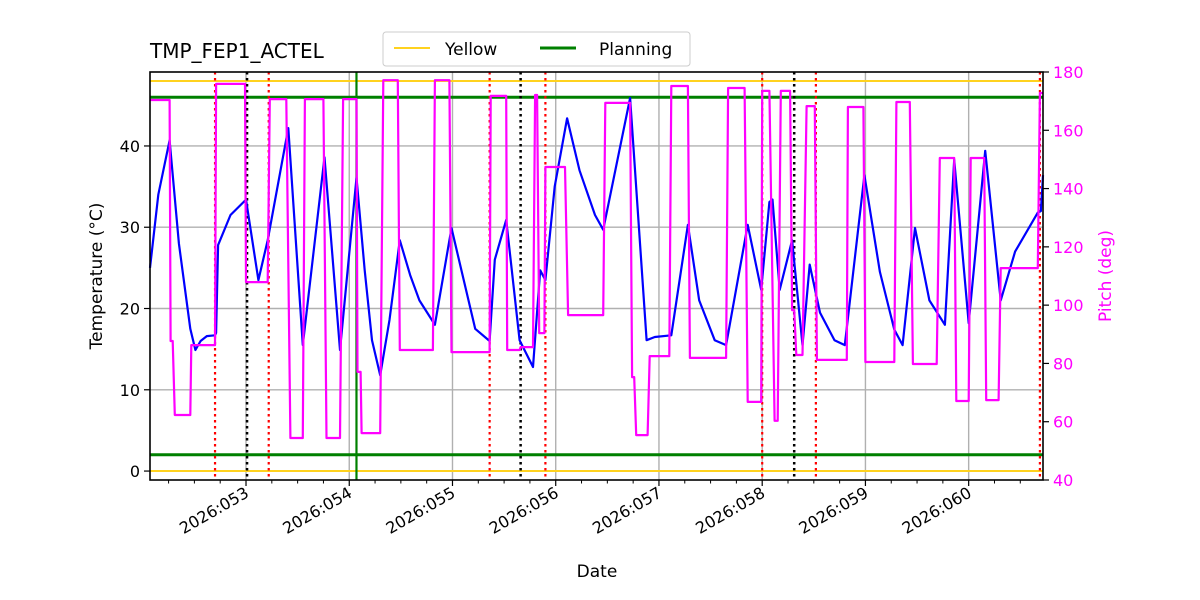 This screenshot has height=600, width=1200. Describe the element at coordinates (130, 309) in the screenshot. I see `y-tick-label: 20` at that location.